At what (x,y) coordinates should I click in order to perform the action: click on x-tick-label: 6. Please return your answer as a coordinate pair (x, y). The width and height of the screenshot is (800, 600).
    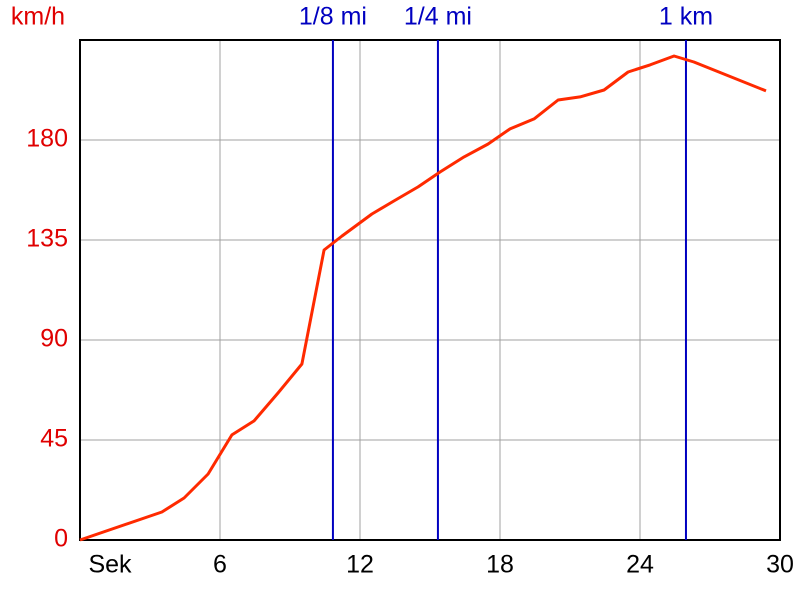
    Looking at the image, I should click on (220, 565).